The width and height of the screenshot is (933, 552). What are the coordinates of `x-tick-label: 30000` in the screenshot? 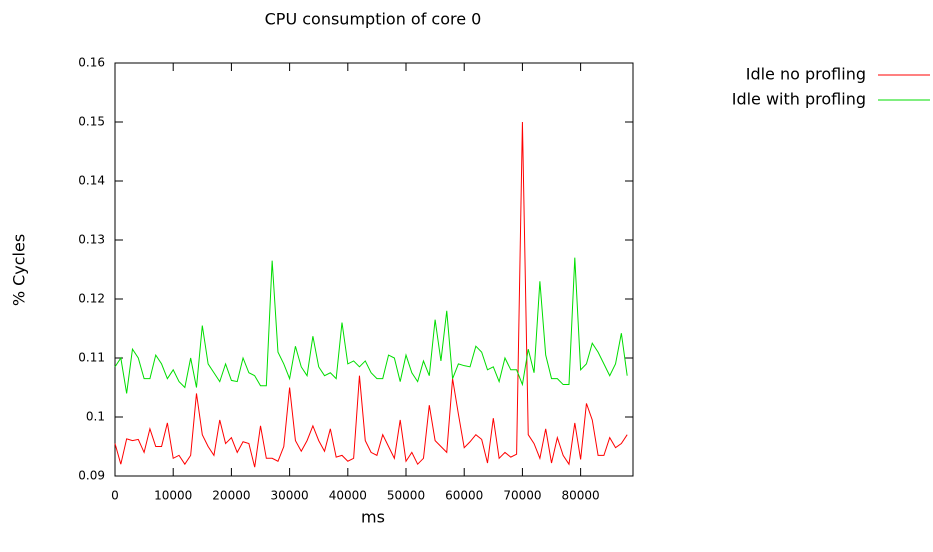 It's located at (290, 496).